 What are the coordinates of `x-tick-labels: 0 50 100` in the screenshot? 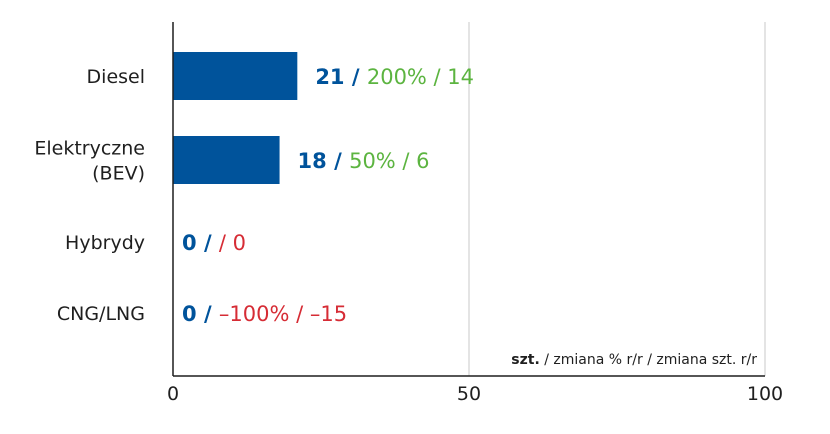 It's located at (475, 394).